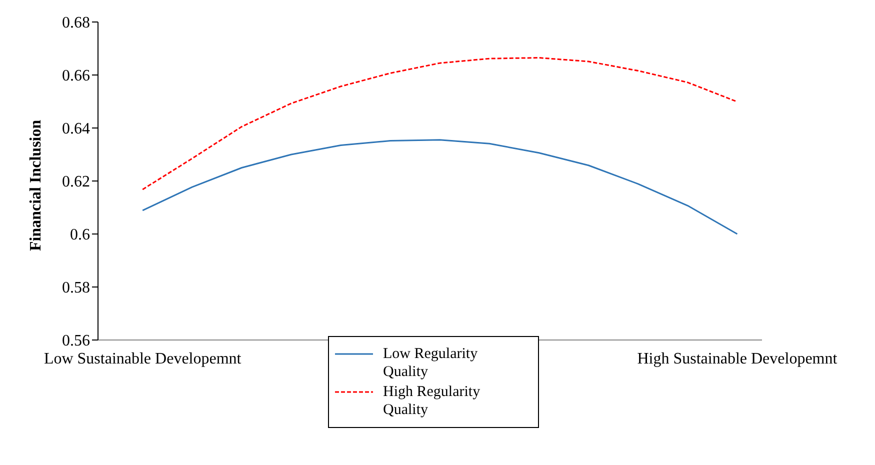 The width and height of the screenshot is (875, 465). I want to click on y-axis-title: Financial Inclusion, so click(36, 185).